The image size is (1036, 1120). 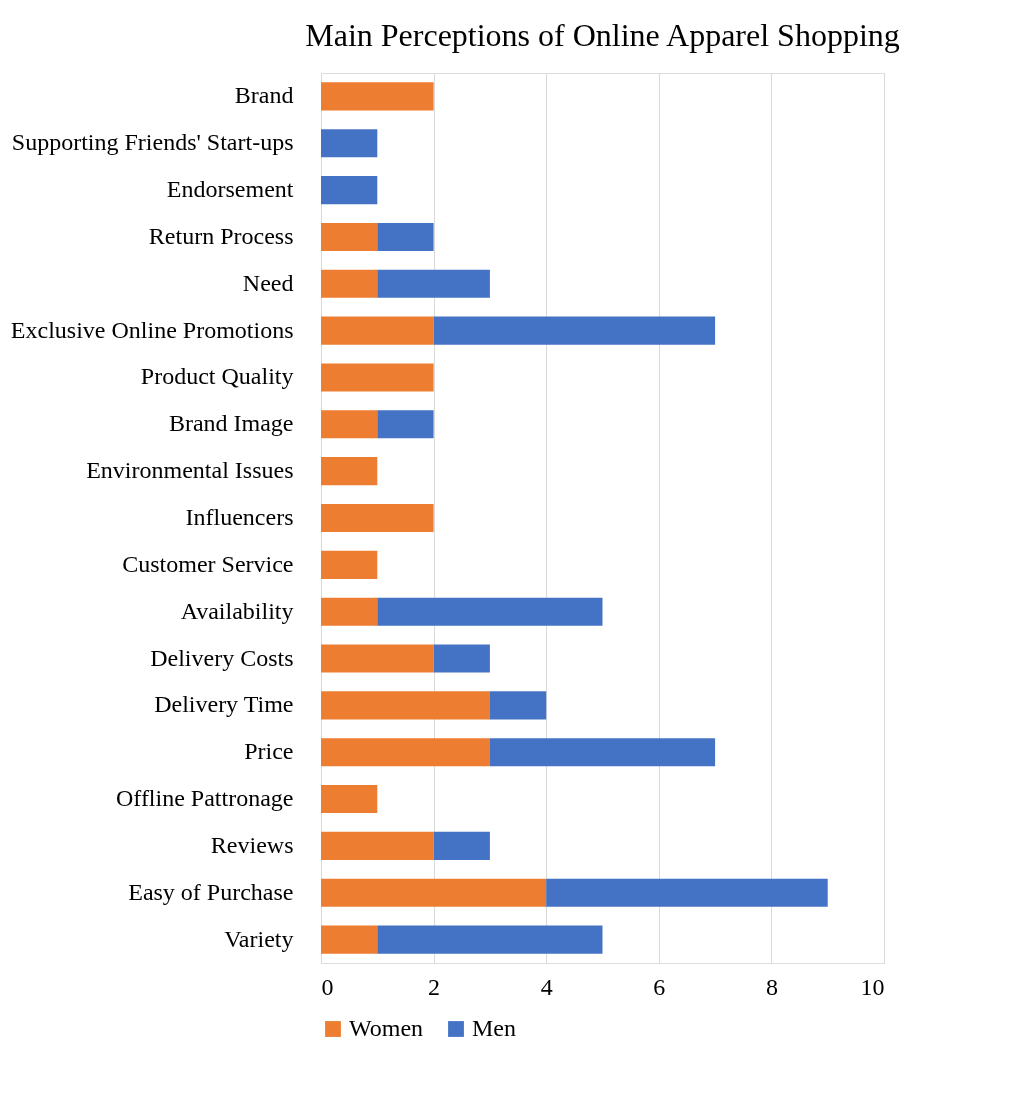 What do you see at coordinates (190, 470) in the screenshot?
I see `y-tick-label: Environmental Issues` at bounding box center [190, 470].